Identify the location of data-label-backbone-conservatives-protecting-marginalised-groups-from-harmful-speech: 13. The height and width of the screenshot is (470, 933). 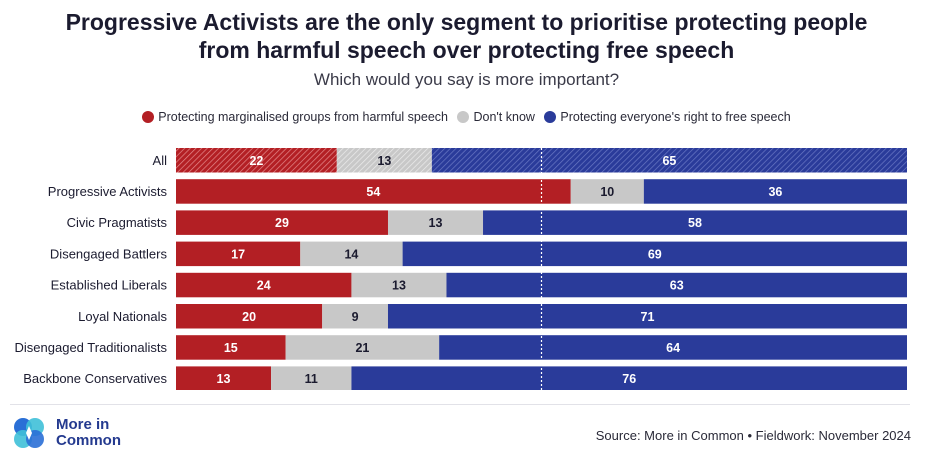
(224, 379).